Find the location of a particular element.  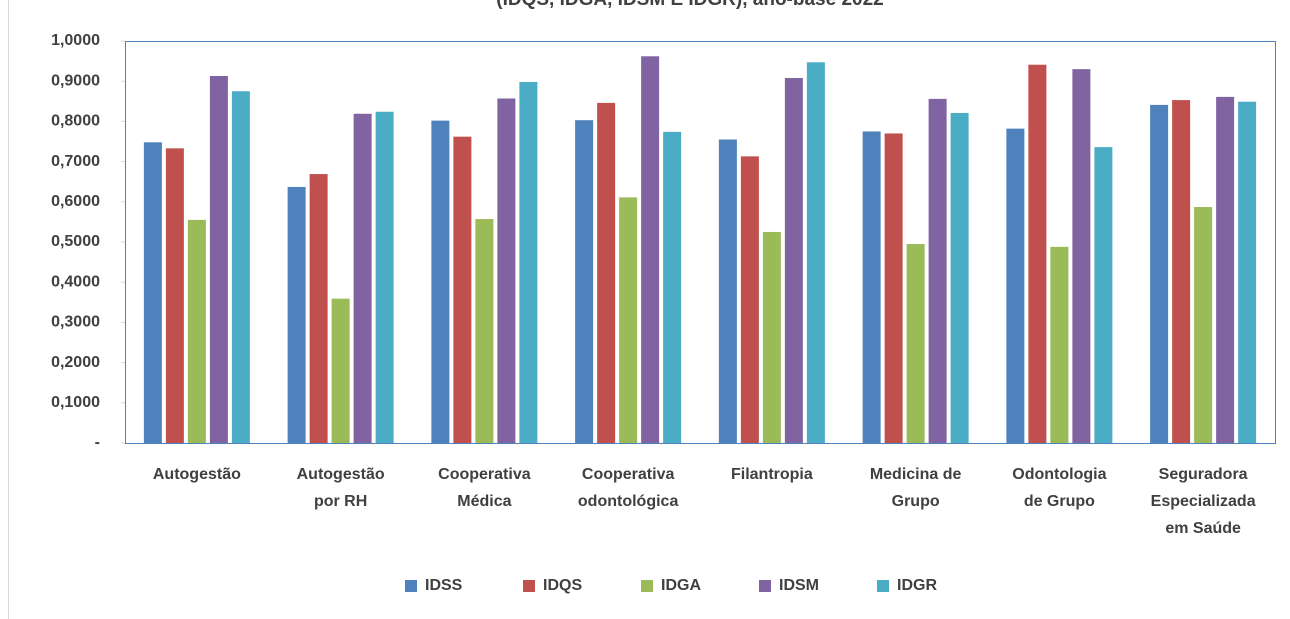

x-tick-label: Autogestão is located at coordinates (197, 474).